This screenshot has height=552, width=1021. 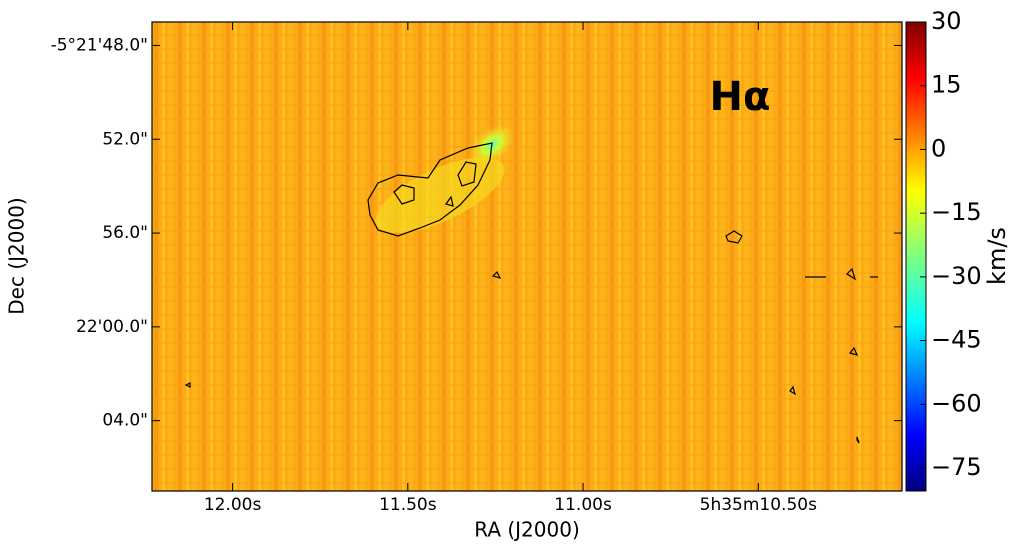 I want to click on y-tick-label: 22'00.0", so click(x=112, y=327).